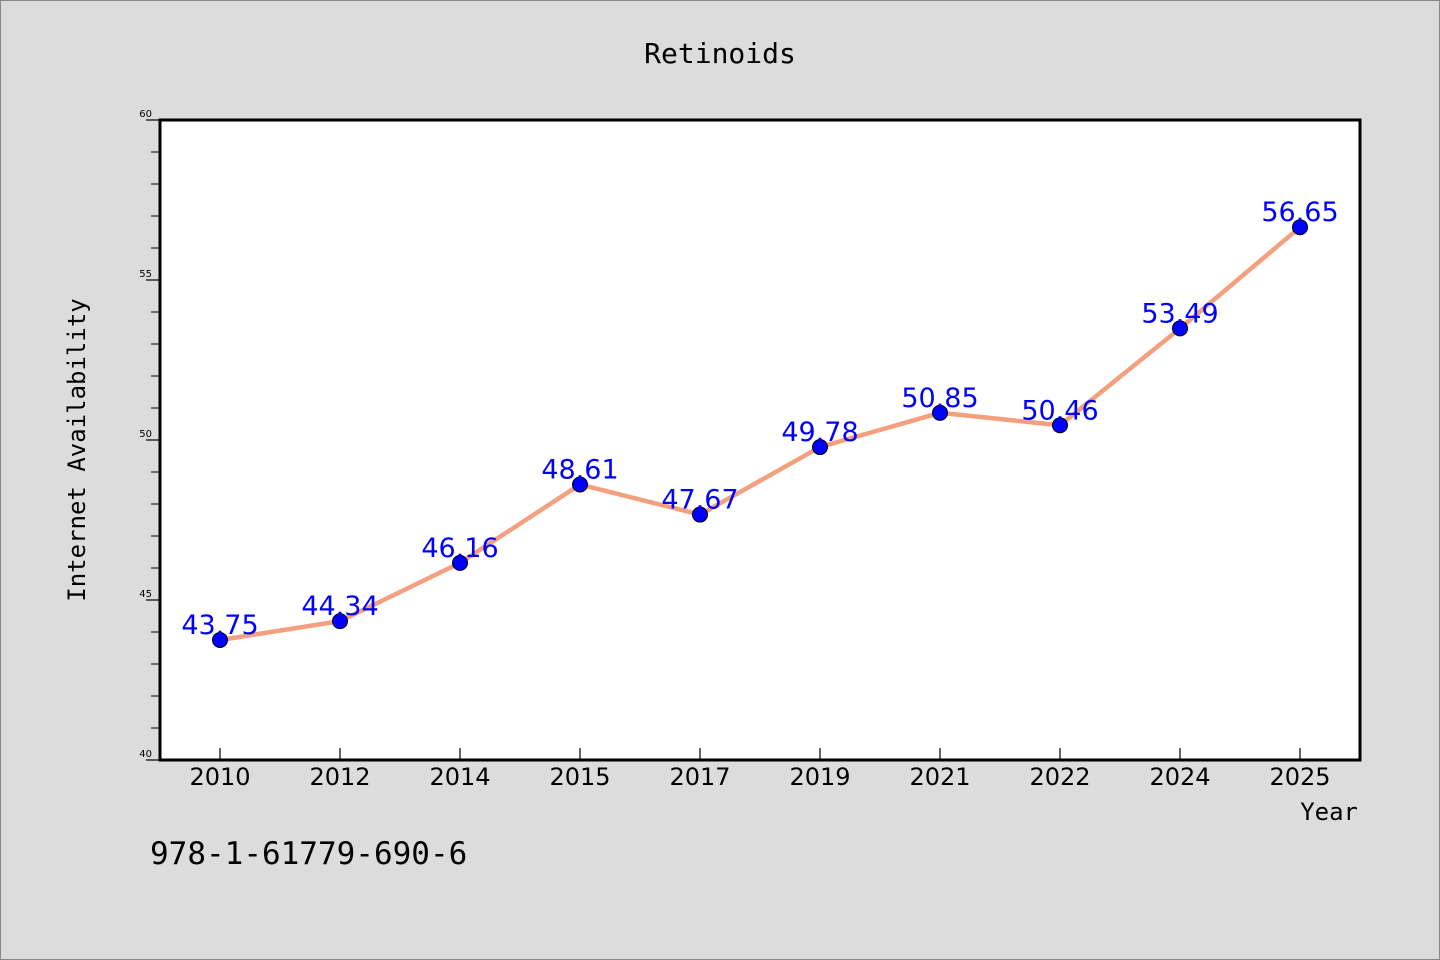 The width and height of the screenshot is (1440, 960). What do you see at coordinates (699, 500) in the screenshot?
I see `data-label: 47.67` at bounding box center [699, 500].